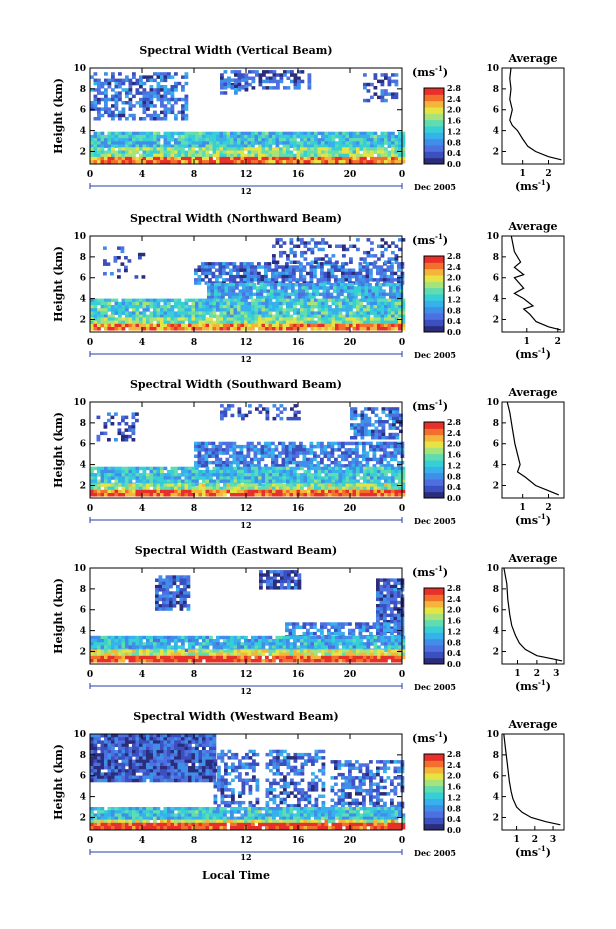 This screenshot has width=616, height=929. I want to click on date-label: Dec 2005, so click(435, 355).